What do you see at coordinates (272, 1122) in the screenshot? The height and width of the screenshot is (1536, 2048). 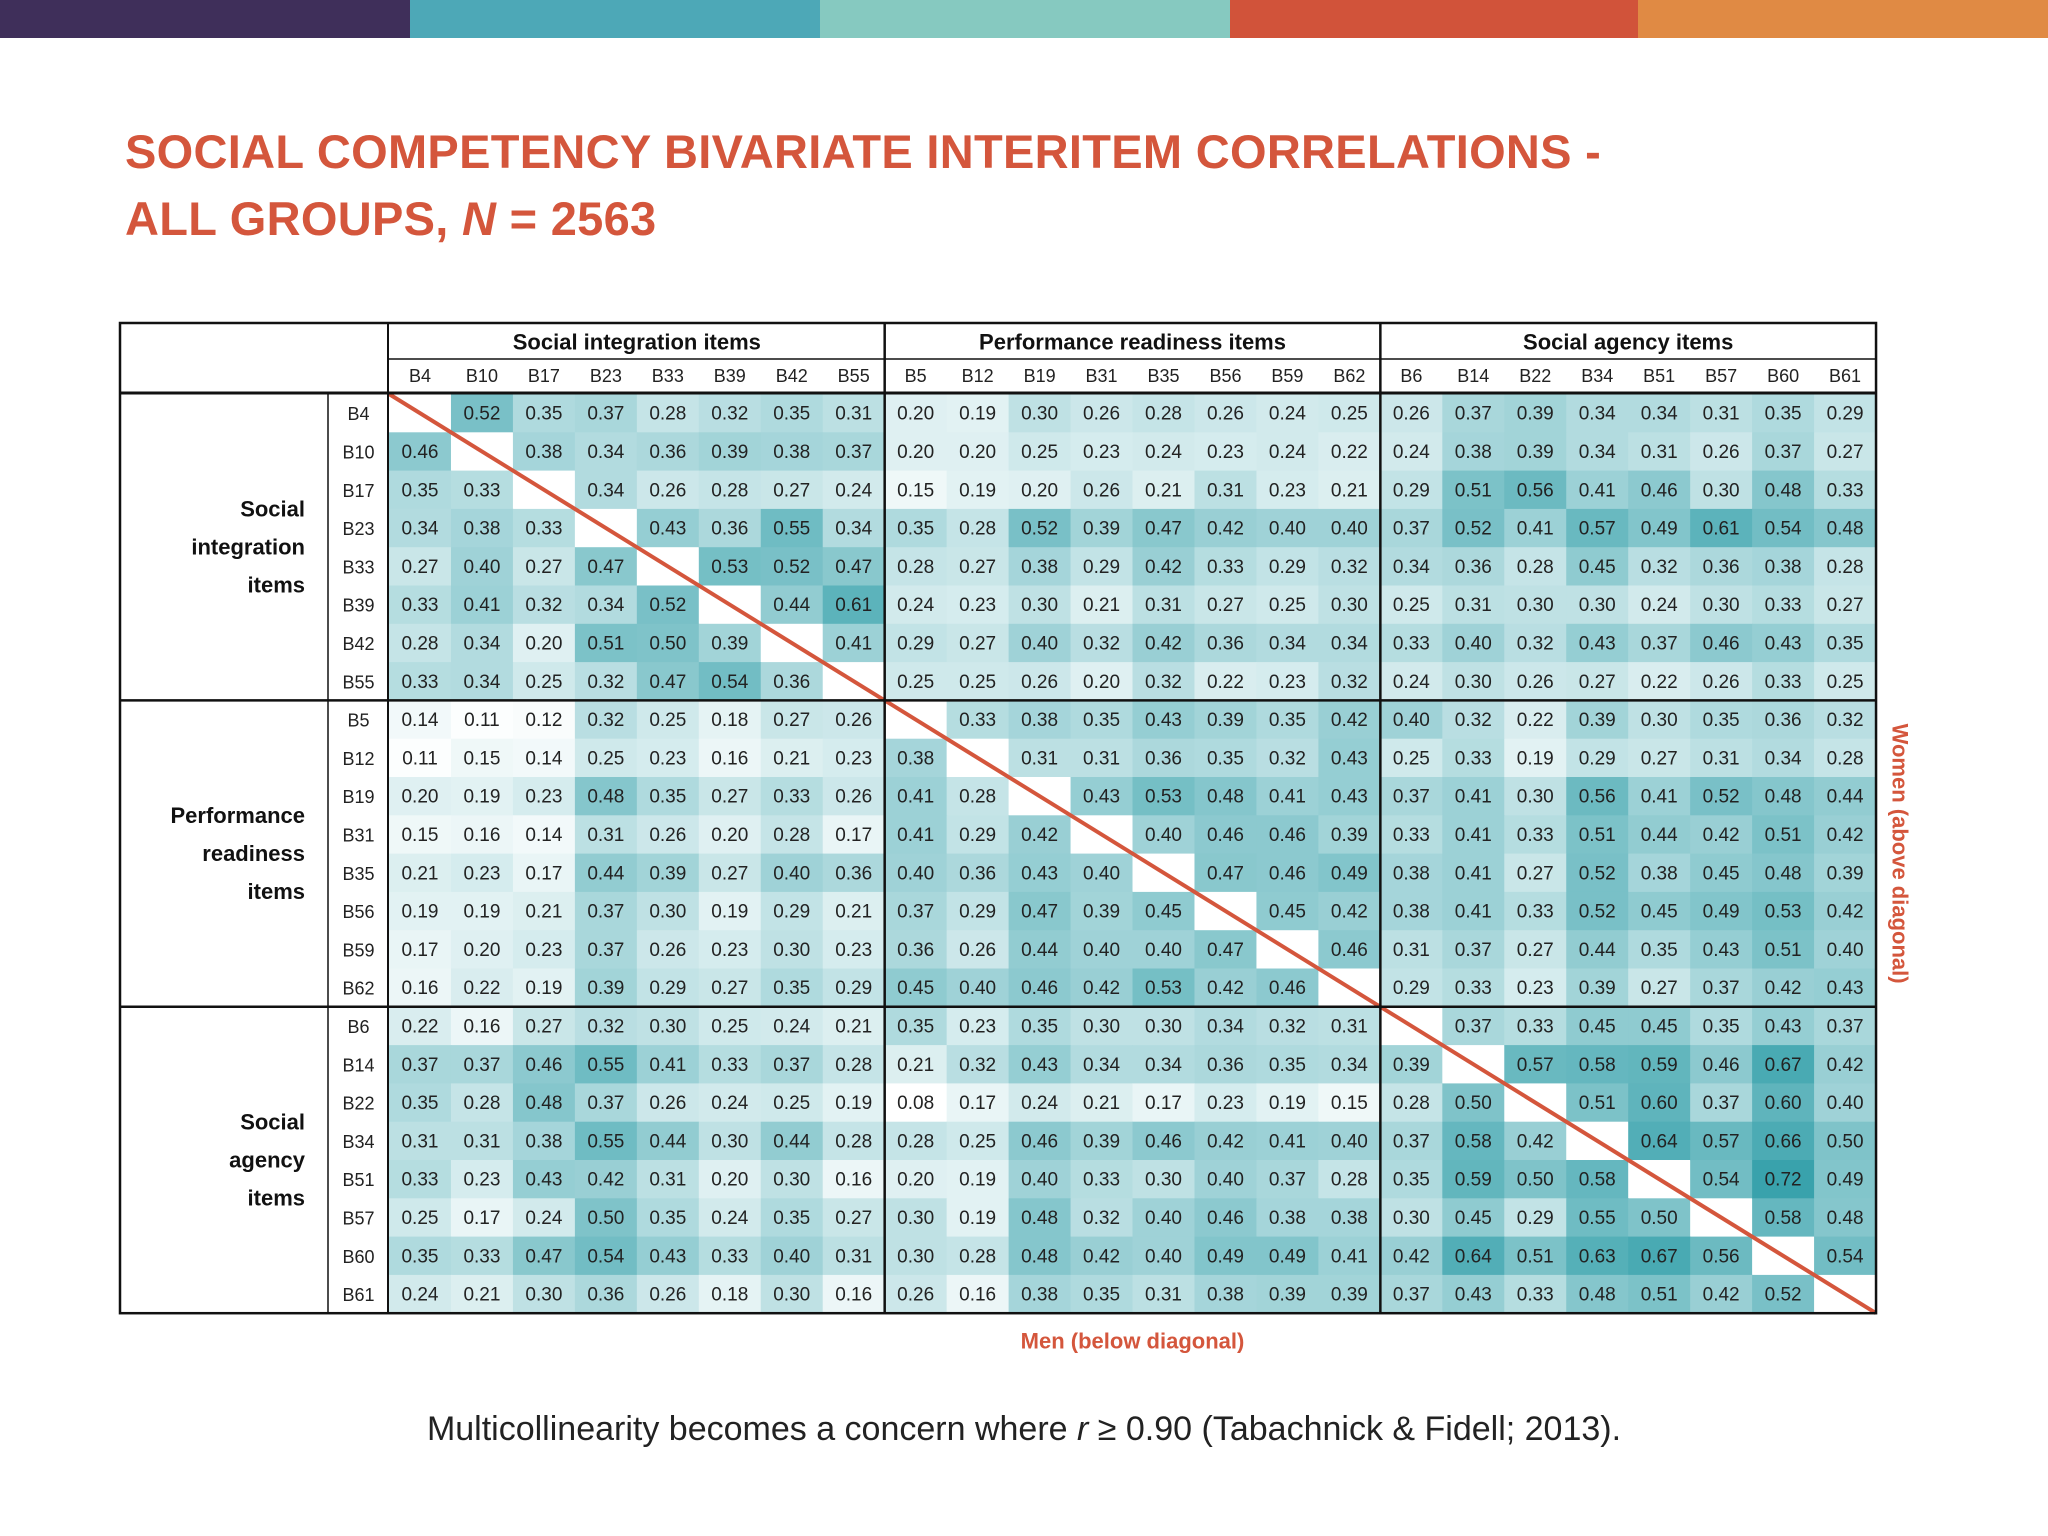 I see `row-group-label: Social` at bounding box center [272, 1122].